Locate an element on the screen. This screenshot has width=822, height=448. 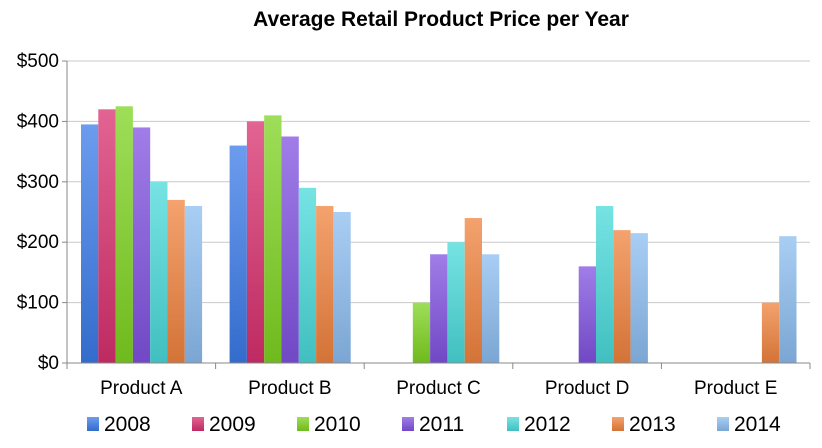
legend-label-2014: 2014 is located at coordinates (757, 424).